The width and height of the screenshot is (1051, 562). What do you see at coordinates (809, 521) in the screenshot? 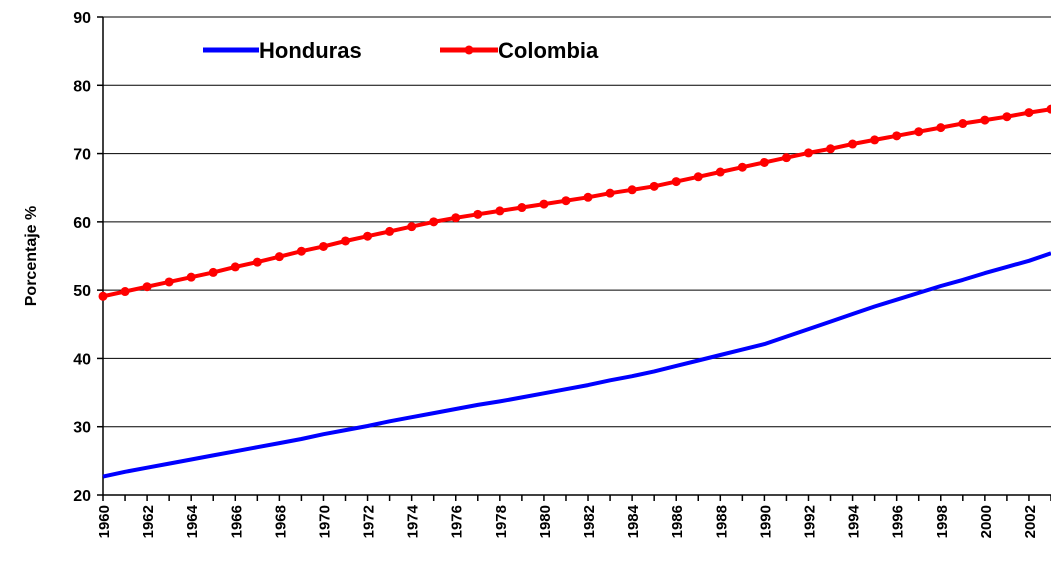
I see `x-tick-label: 1992` at bounding box center [809, 521].